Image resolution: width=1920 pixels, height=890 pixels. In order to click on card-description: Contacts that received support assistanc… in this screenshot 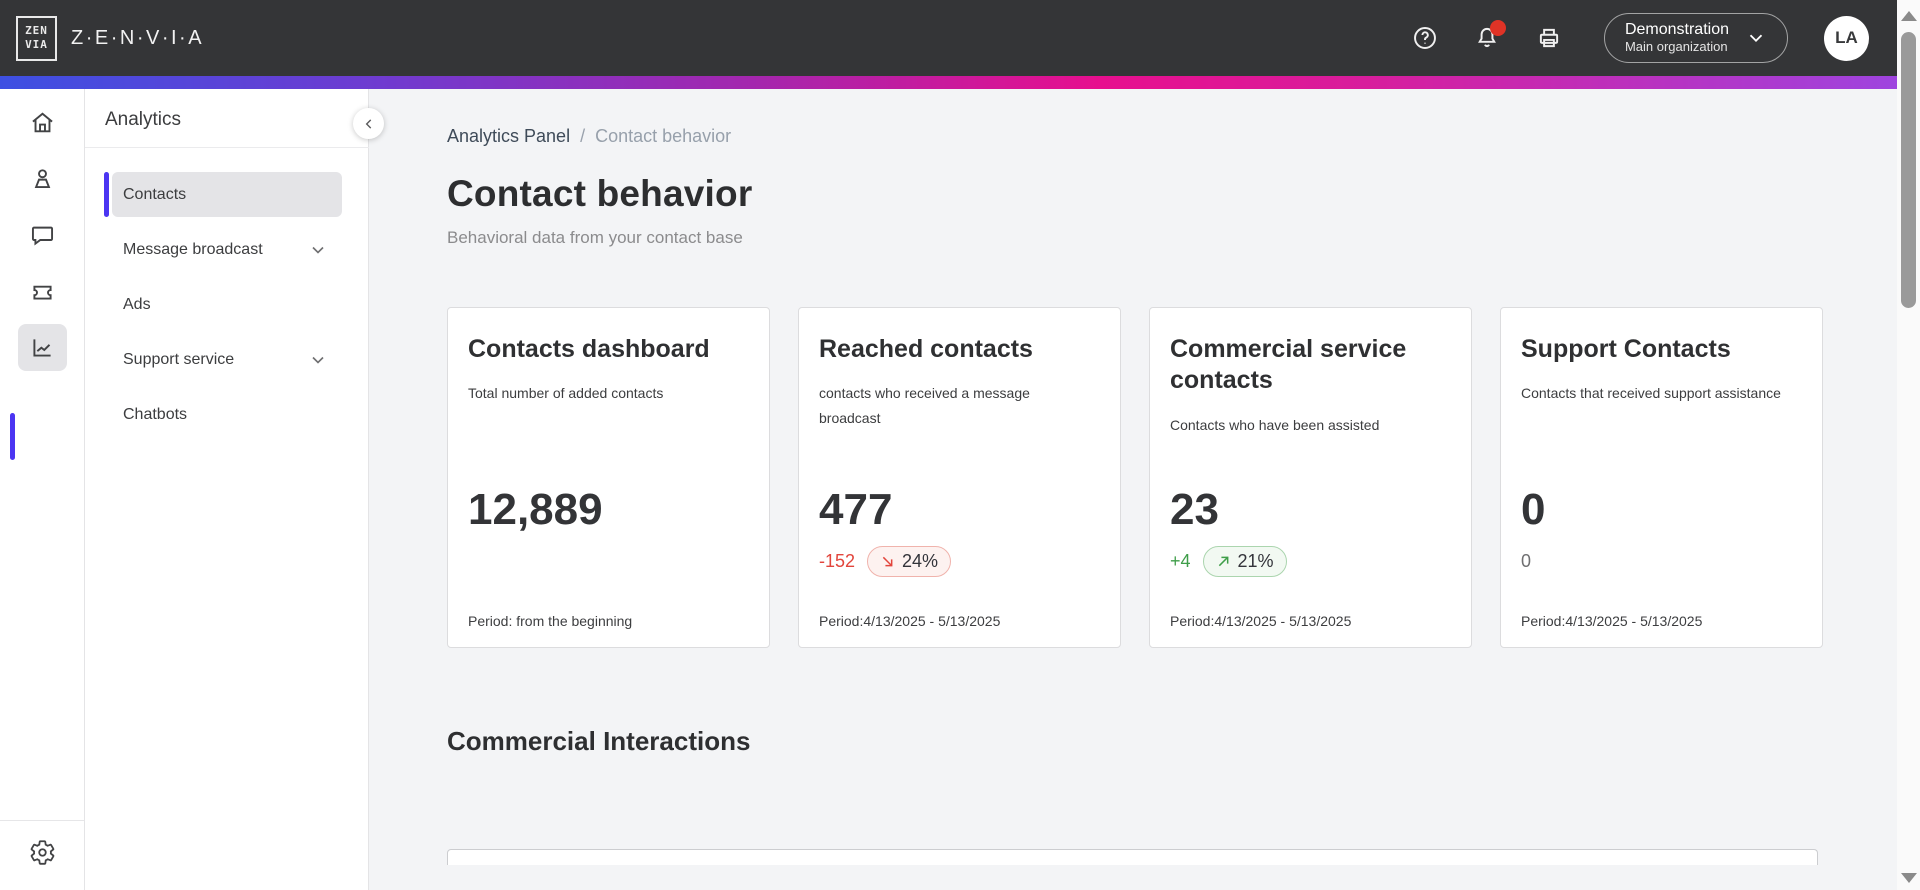, I will do `click(1651, 393)`.